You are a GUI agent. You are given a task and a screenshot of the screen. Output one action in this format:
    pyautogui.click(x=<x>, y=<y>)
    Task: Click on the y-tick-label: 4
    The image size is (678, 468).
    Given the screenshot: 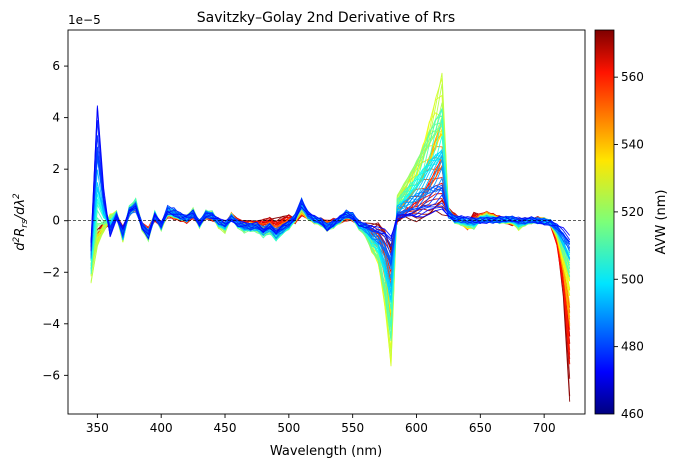 What is the action you would take?
    pyautogui.click(x=56, y=118)
    